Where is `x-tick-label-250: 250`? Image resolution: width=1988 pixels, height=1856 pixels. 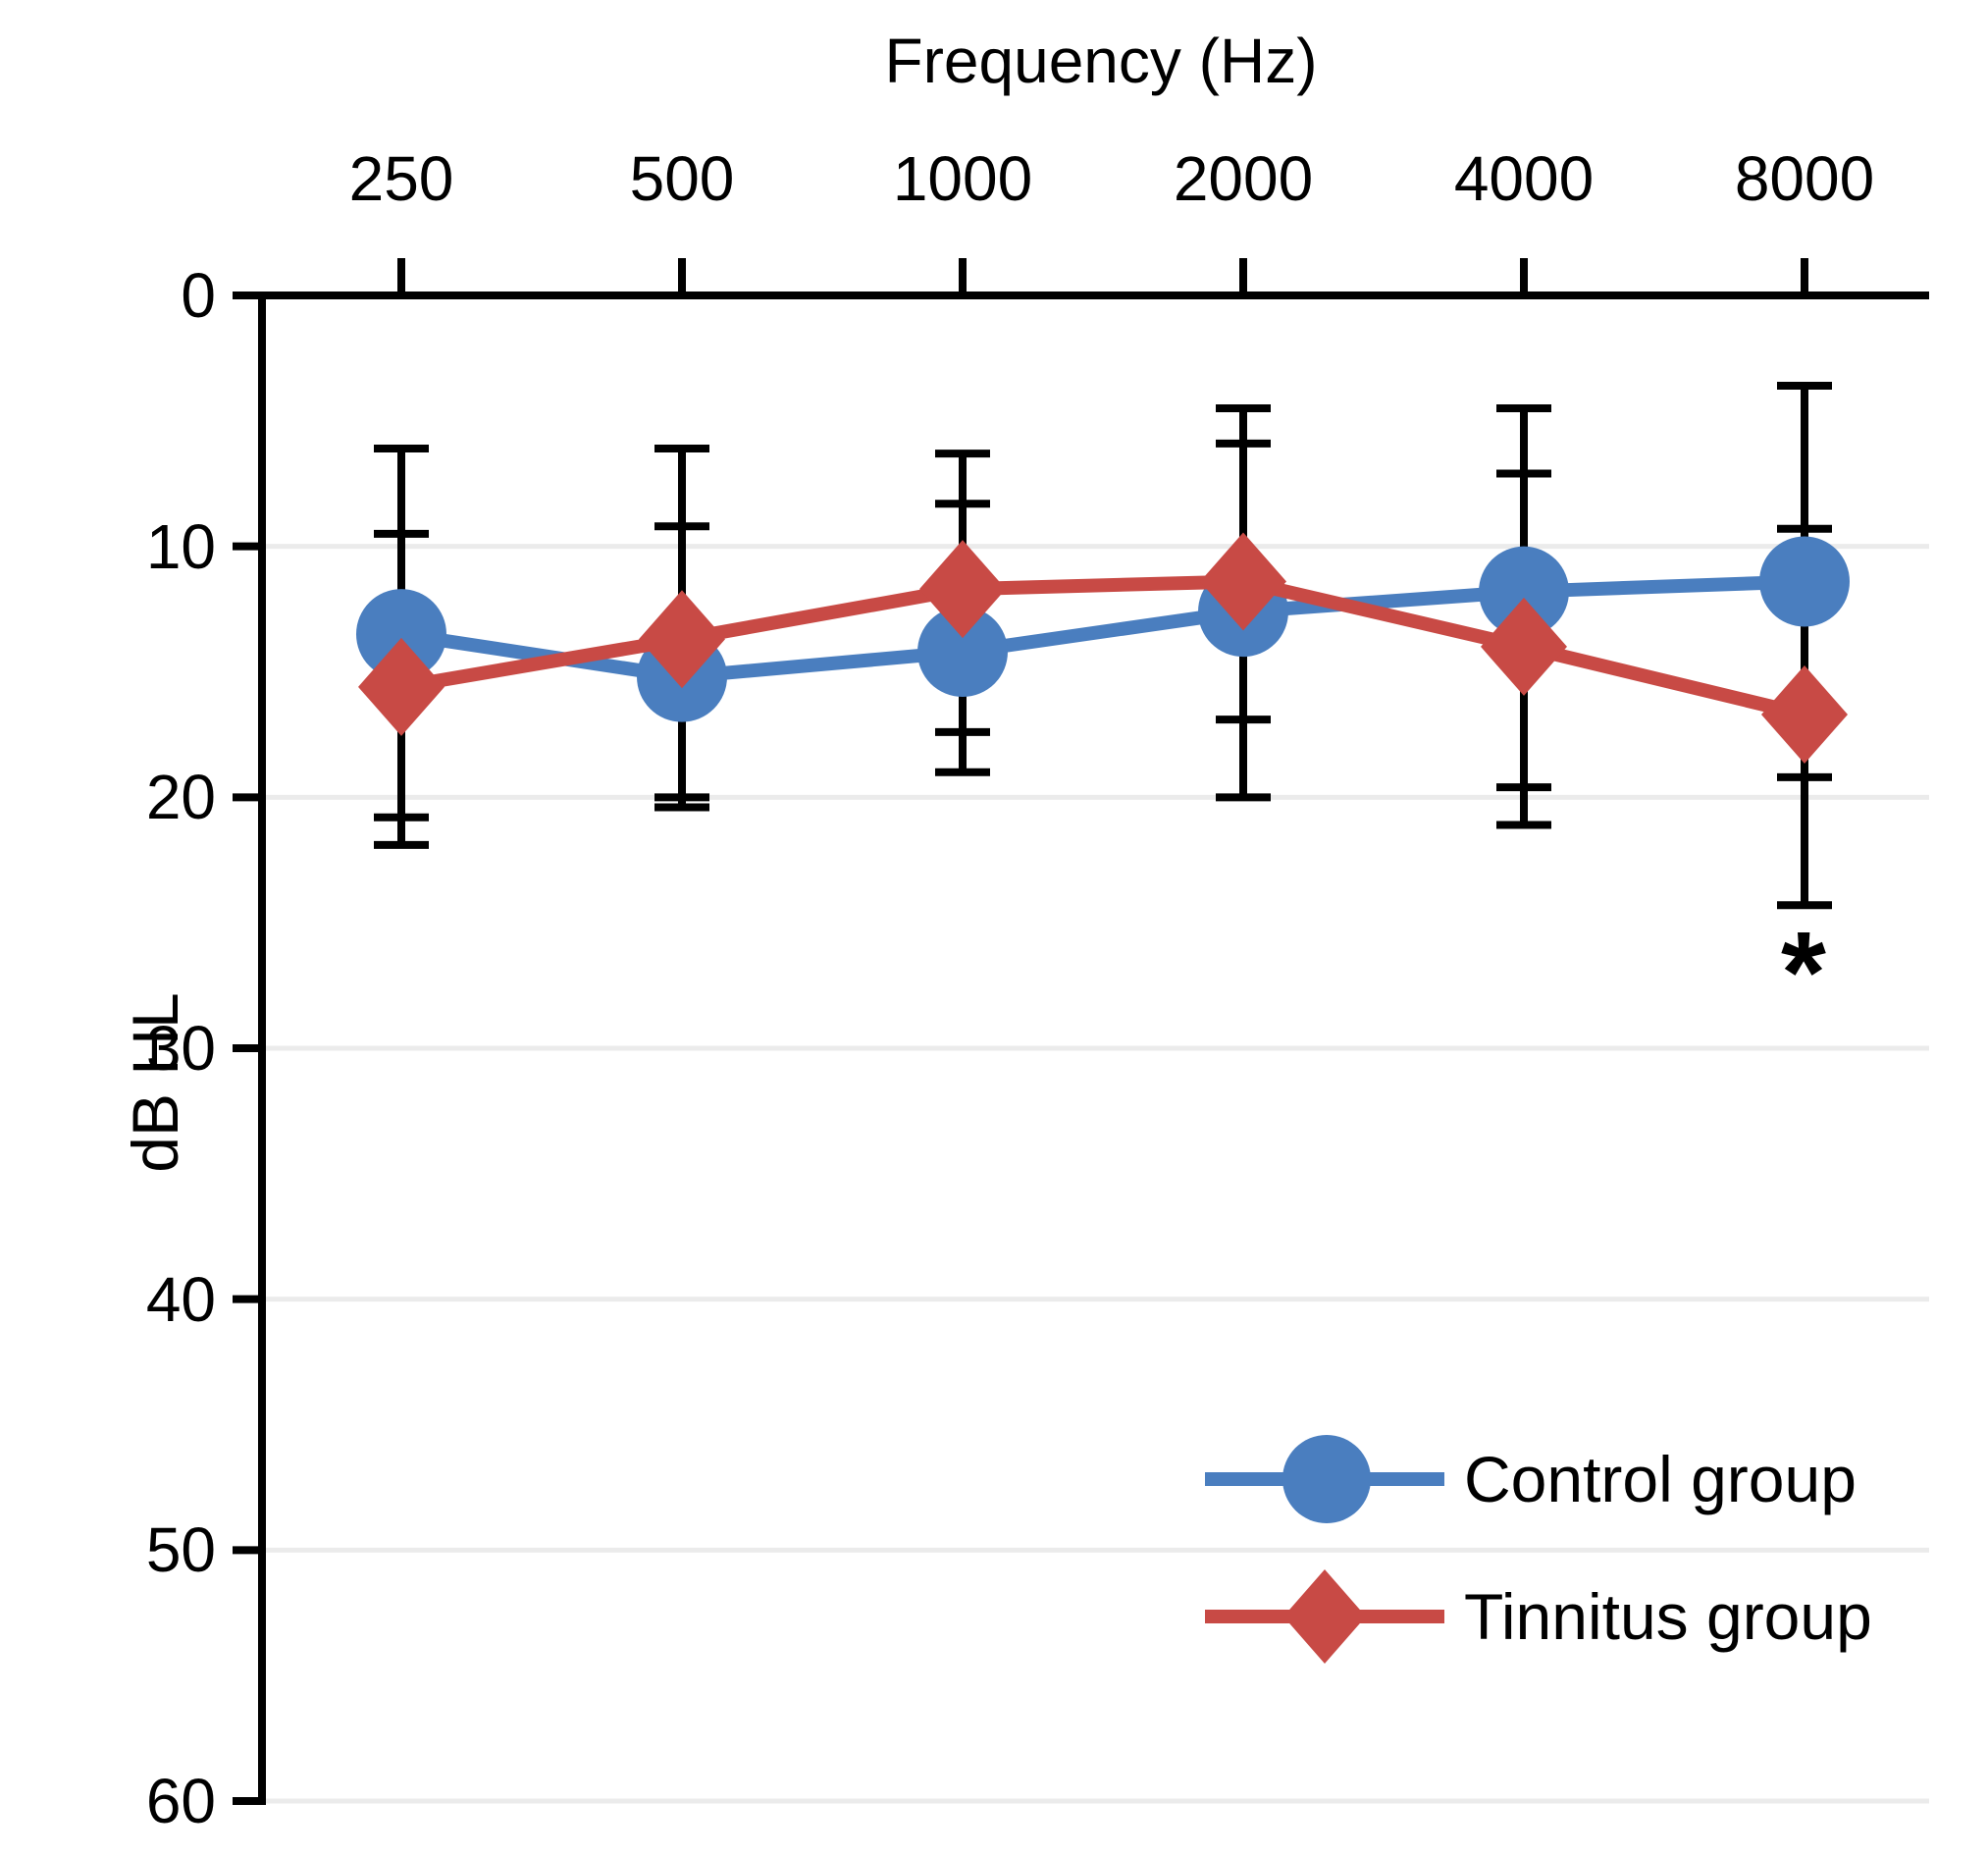
x-tick-label-250: 250 is located at coordinates (401, 179).